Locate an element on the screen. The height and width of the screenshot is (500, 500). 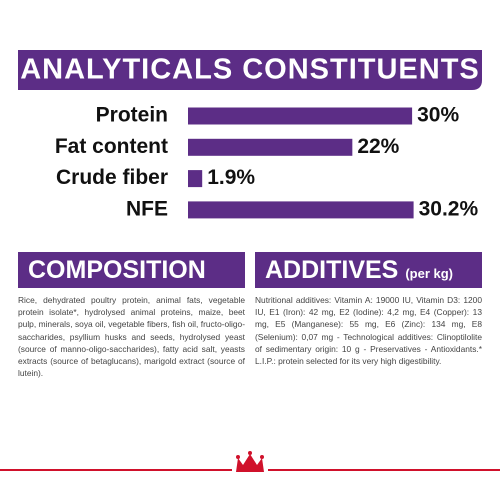
composition-title: COMPOSITION is located at coordinates (117, 270).